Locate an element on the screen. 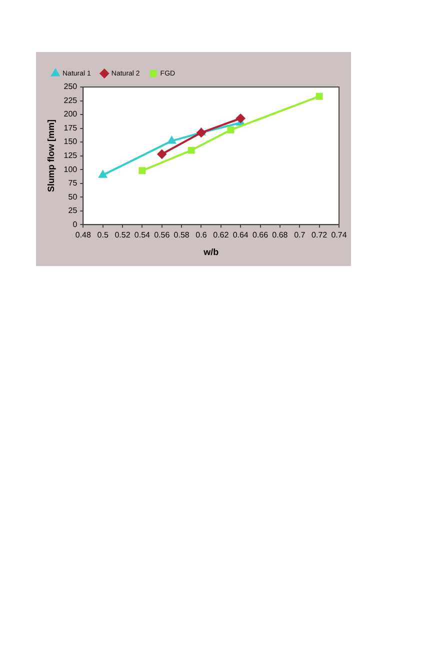 This screenshot has height=652, width=445. x-tick-label: 0.7 is located at coordinates (300, 235).